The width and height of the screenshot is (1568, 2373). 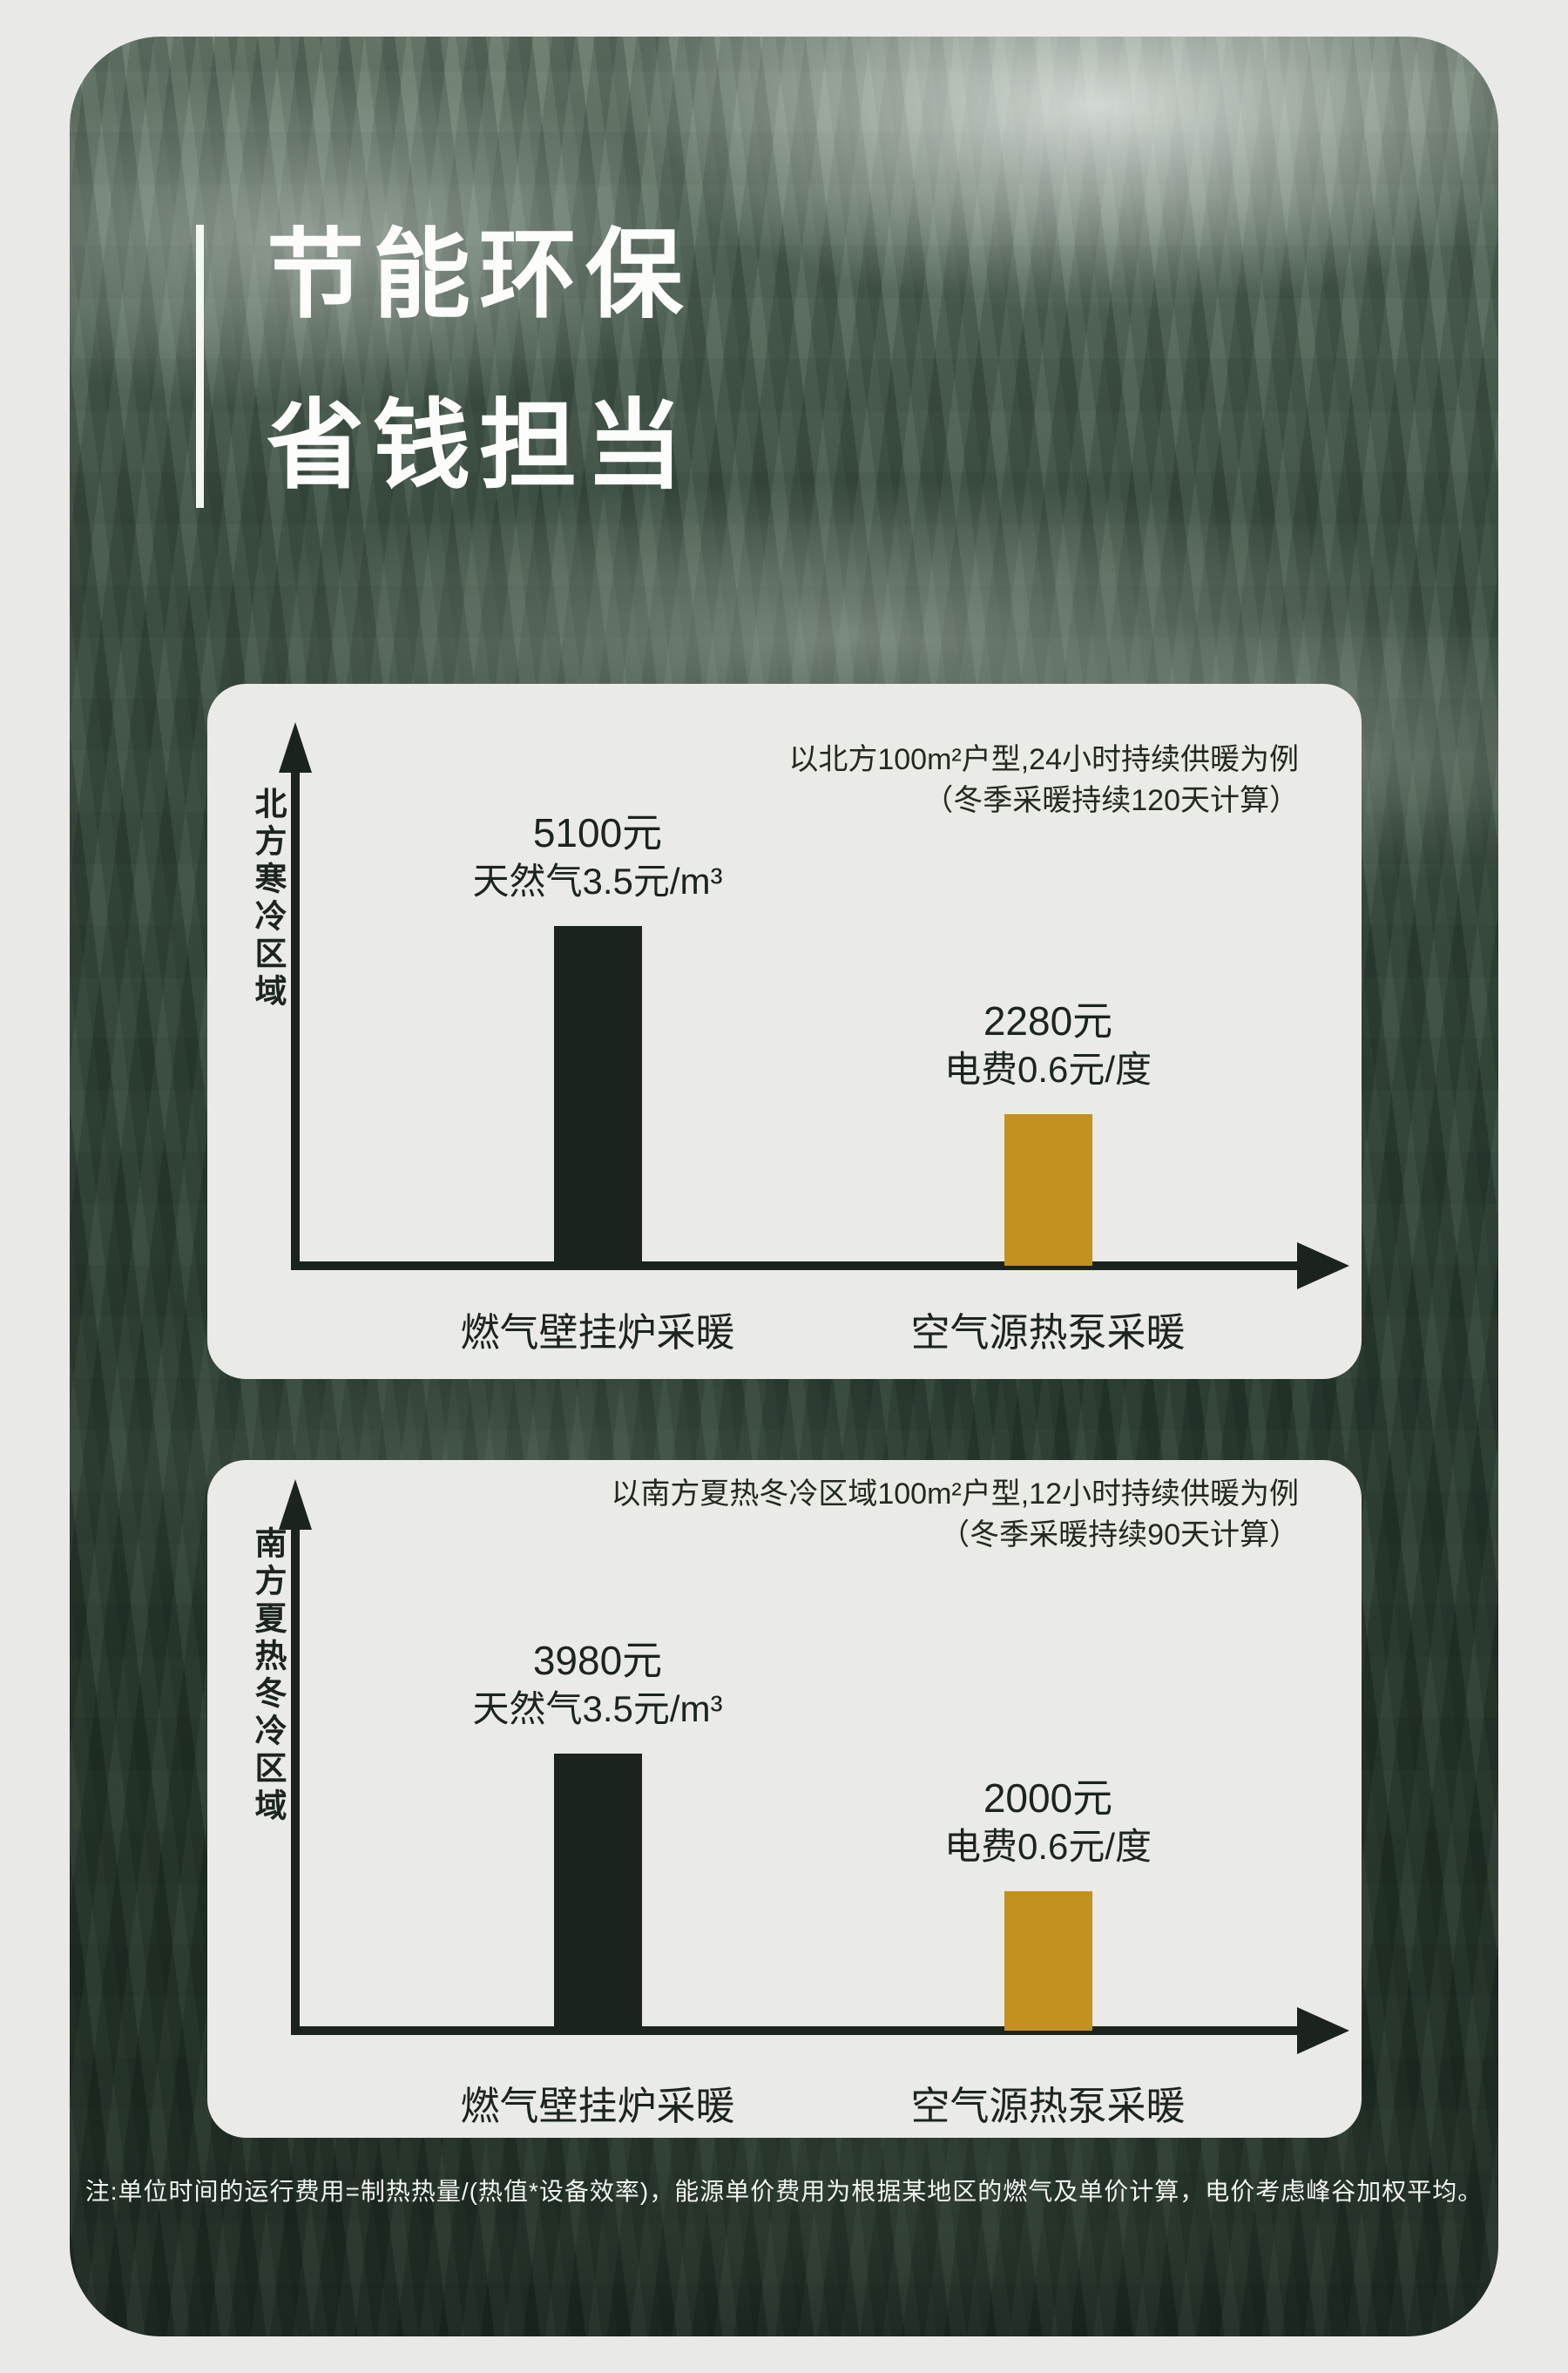 What do you see at coordinates (1048, 1961) in the screenshot?
I see `bar-heatpump-south` at bounding box center [1048, 1961].